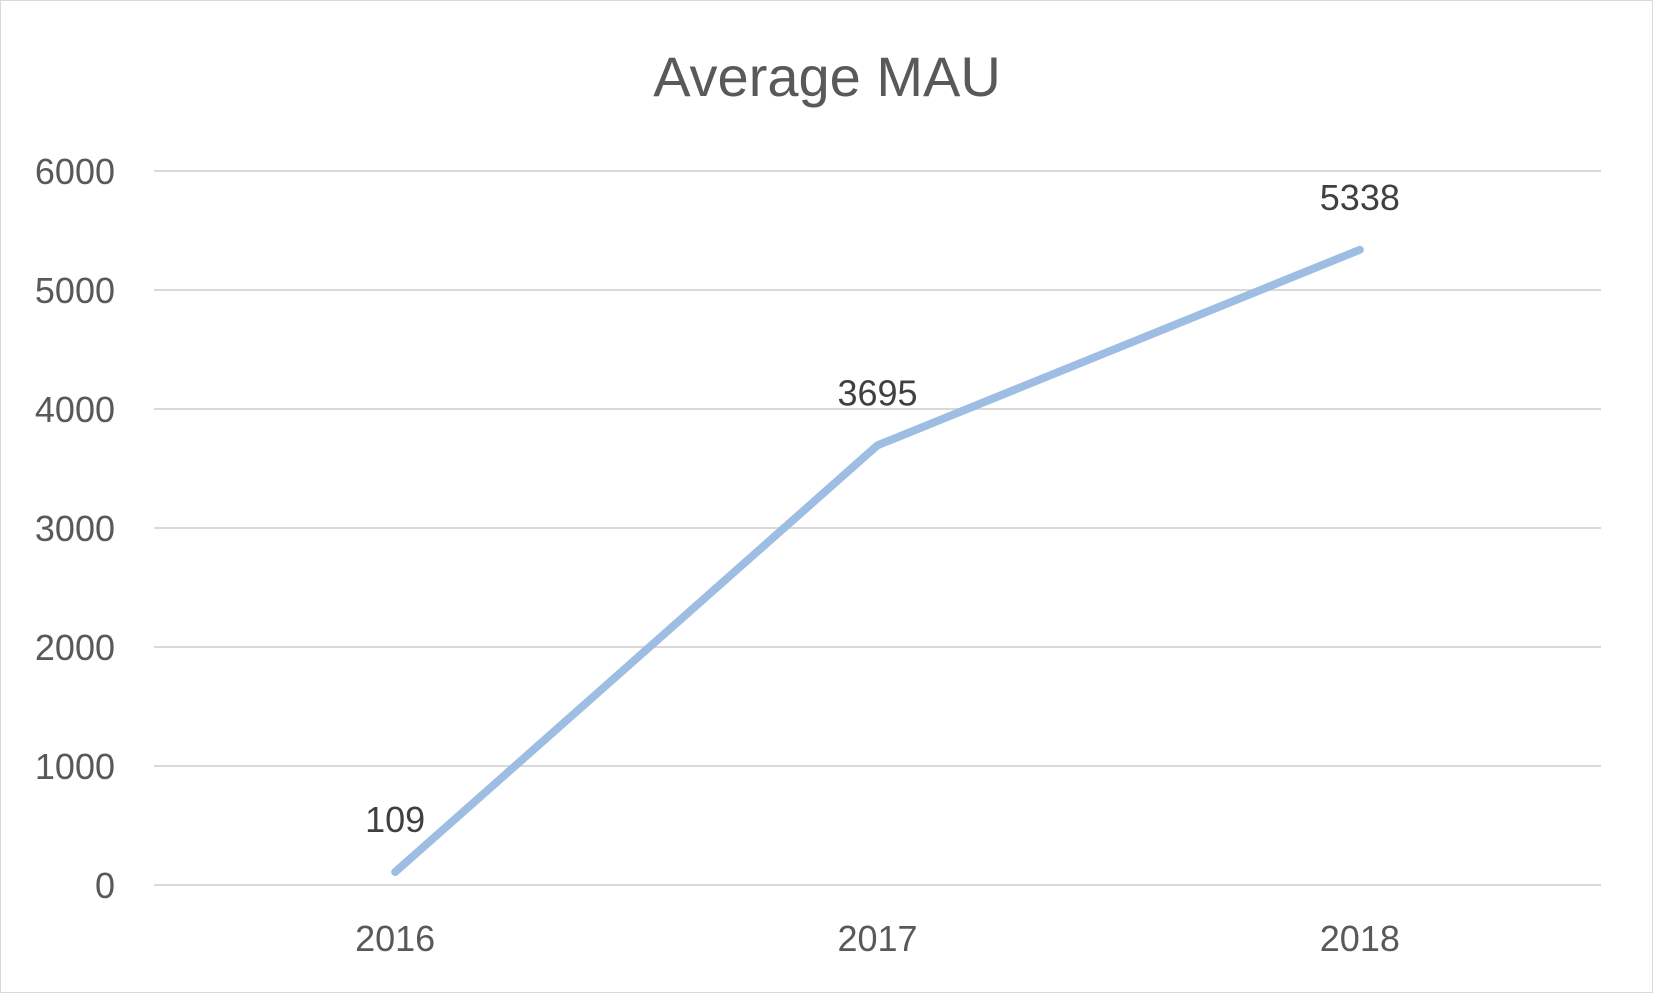 The height and width of the screenshot is (994, 1653). I want to click on x-tick-label: 2018, so click(1360, 938).